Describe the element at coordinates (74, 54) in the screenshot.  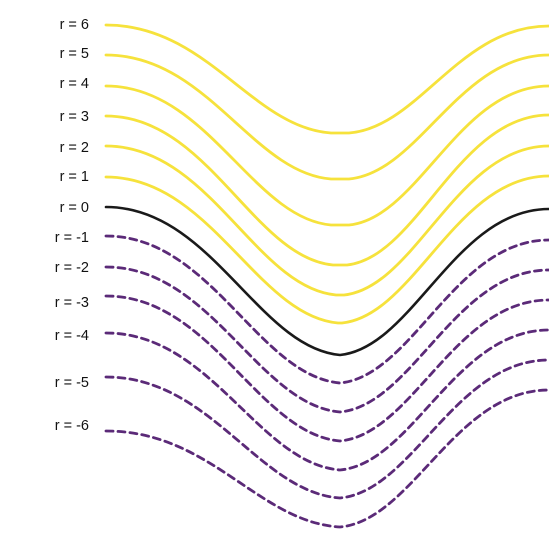
I see `curve-label-r-5: r = 5` at that location.